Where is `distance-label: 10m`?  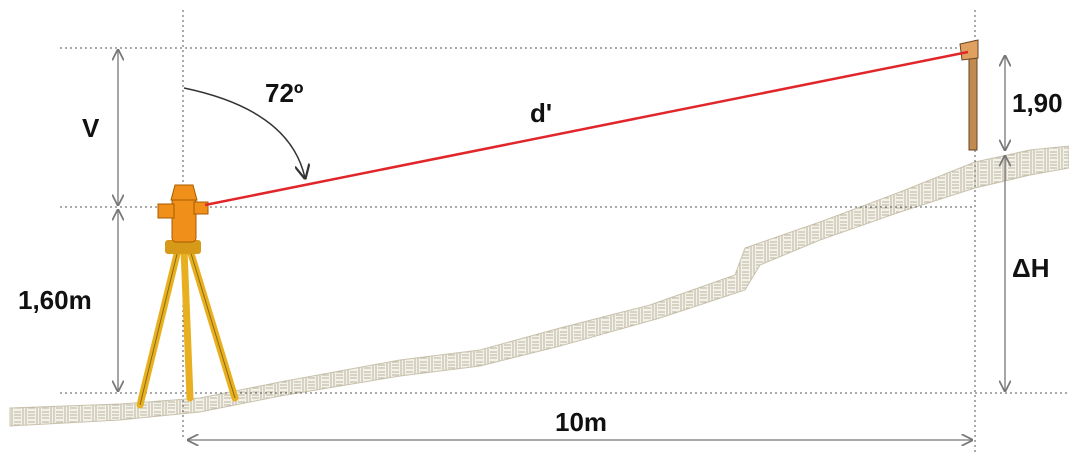
distance-label: 10m is located at coordinates (581, 422).